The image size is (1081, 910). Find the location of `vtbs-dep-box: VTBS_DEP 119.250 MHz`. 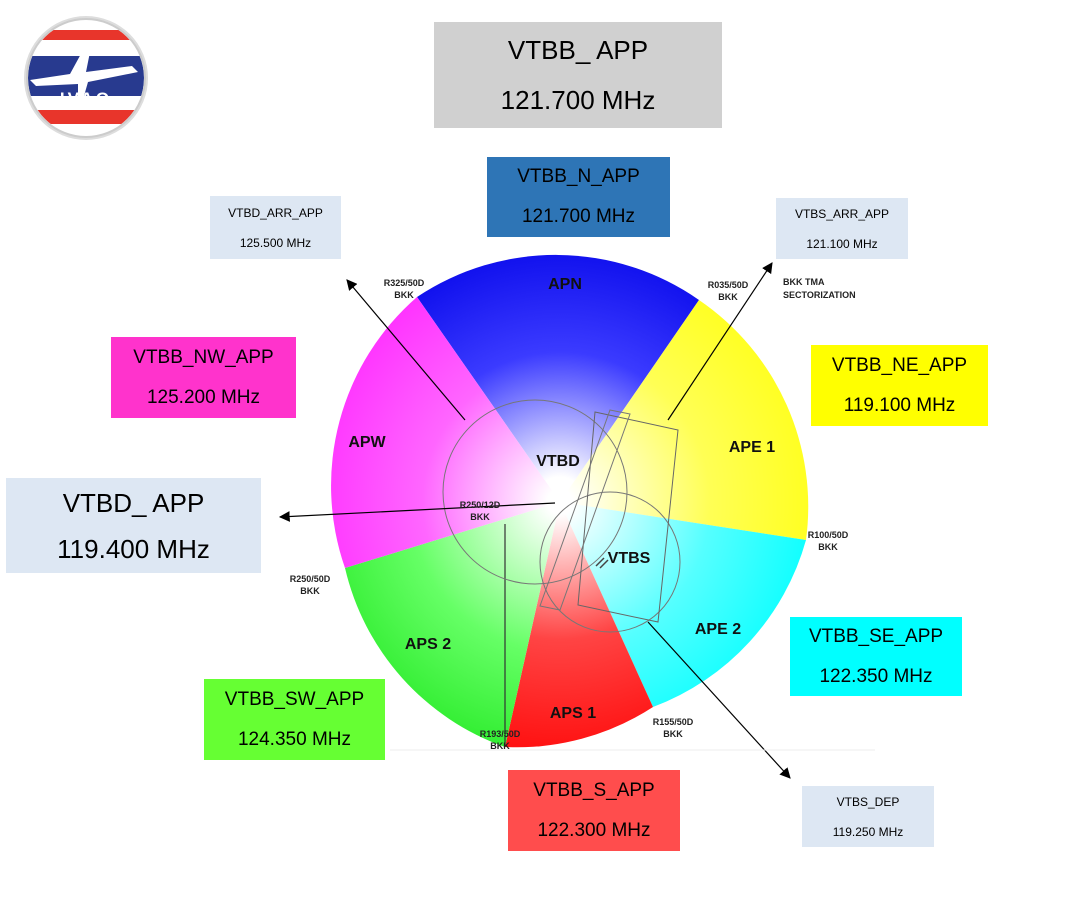

vtbs-dep-box: VTBS_DEP 119.250 MHz is located at coordinates (868, 816).